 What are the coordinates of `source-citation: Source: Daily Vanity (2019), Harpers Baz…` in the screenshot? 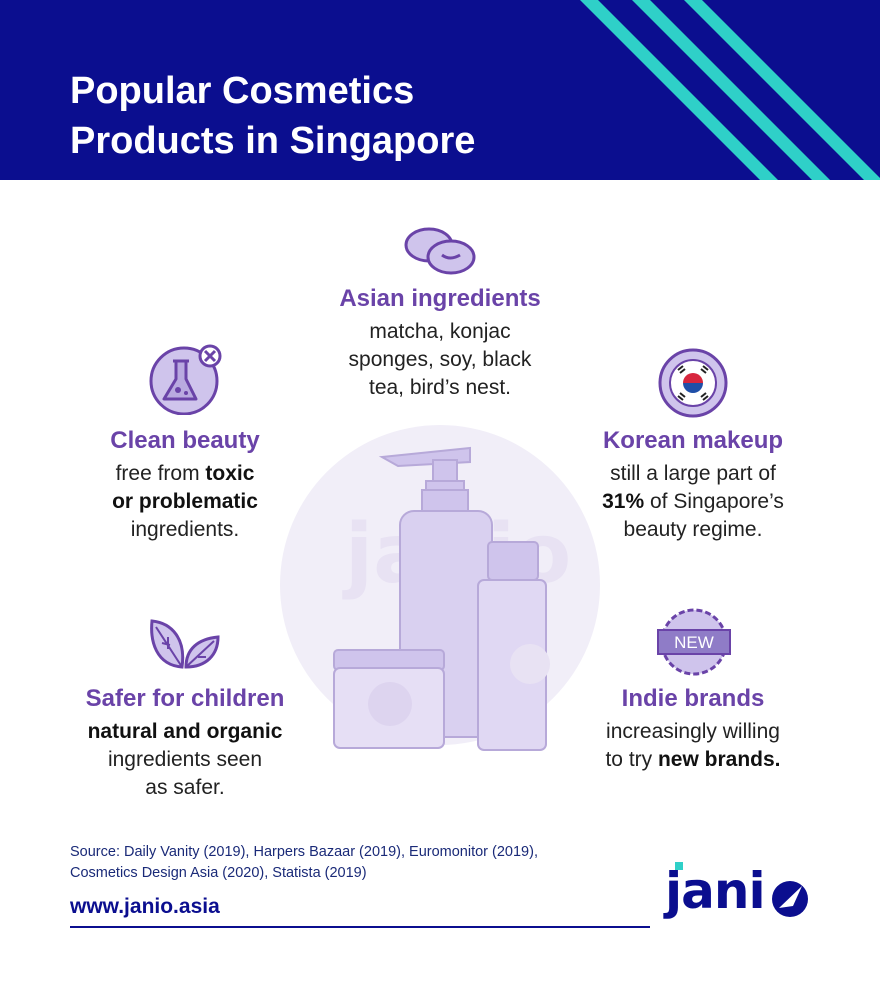 It's located at (304, 863).